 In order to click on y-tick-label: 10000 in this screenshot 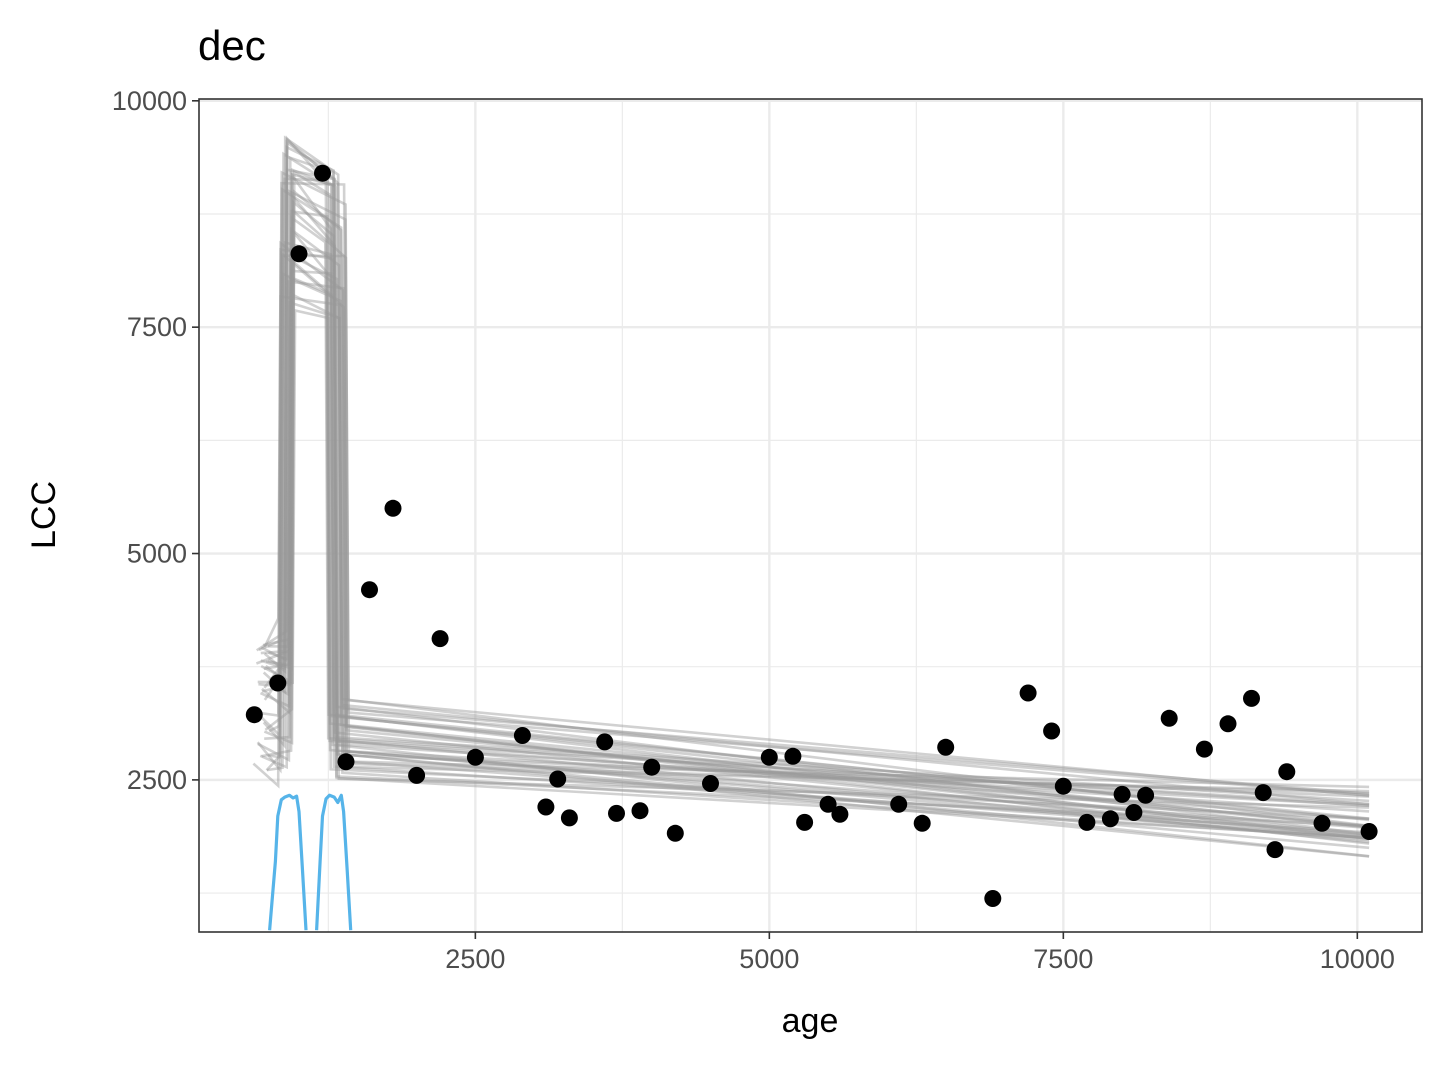, I will do `click(149, 101)`.